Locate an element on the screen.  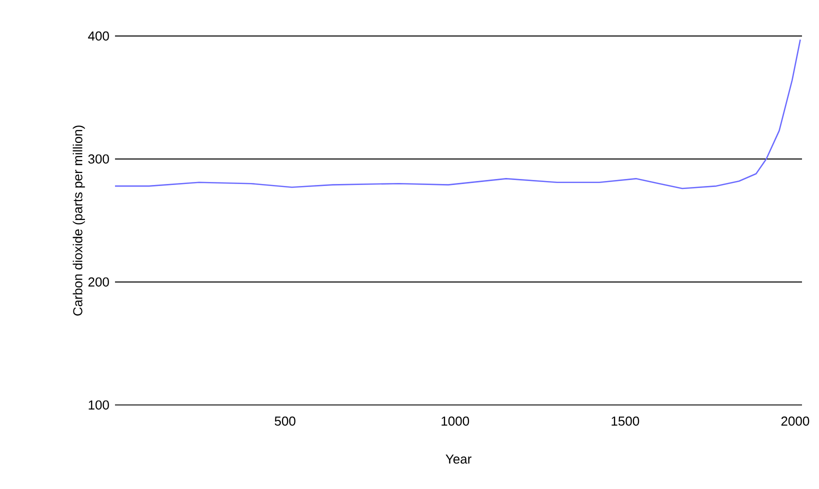
x-tick-label: 2000 is located at coordinates (795, 421).